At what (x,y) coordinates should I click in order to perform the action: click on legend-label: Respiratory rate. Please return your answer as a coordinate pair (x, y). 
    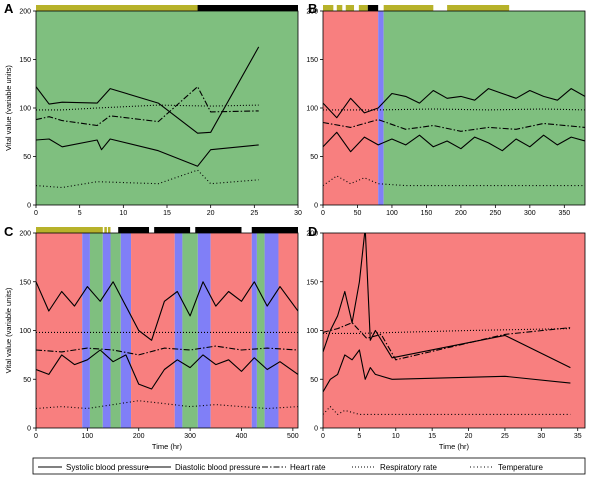
    Looking at the image, I should click on (408, 467).